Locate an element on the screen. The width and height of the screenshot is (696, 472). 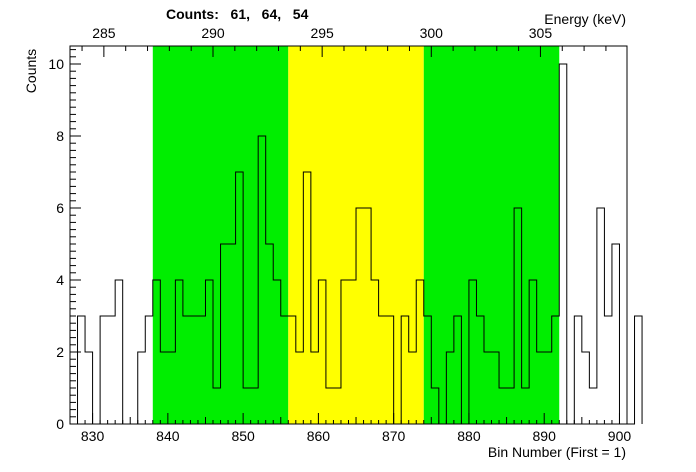
y-tick-label: 6 is located at coordinates (60, 208).